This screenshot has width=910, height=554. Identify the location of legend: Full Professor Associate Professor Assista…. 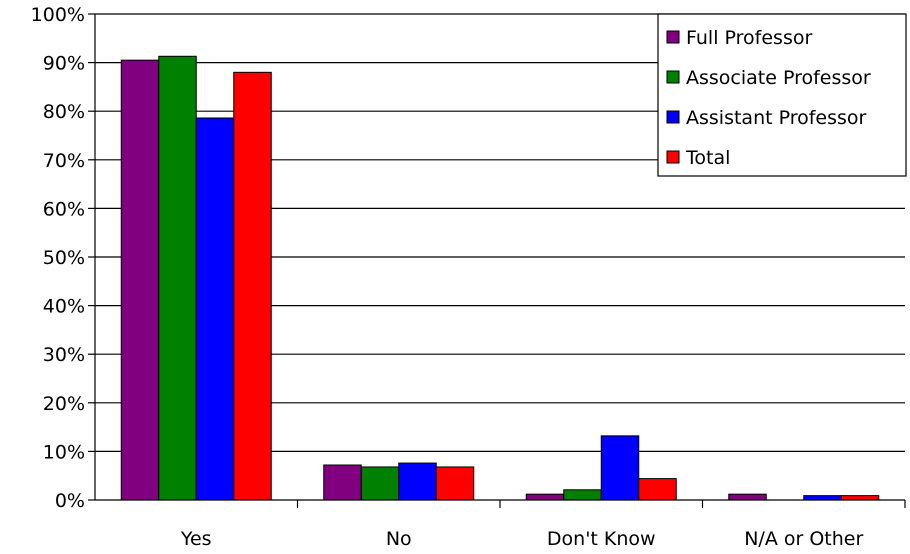
(782, 95).